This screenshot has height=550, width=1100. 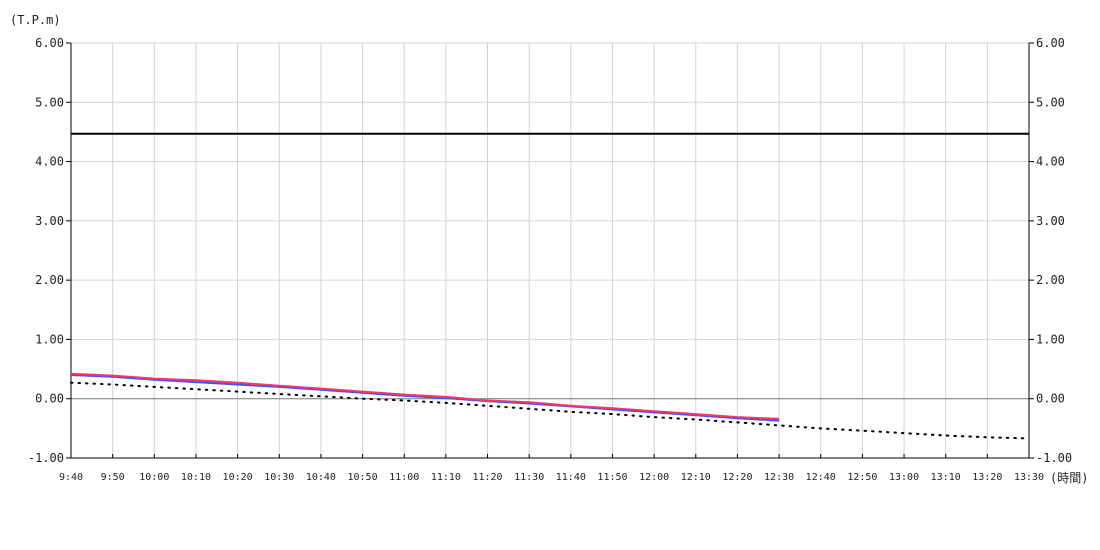 What do you see at coordinates (1050, 162) in the screenshot?
I see `y-tick-label-right: 4.00` at bounding box center [1050, 162].